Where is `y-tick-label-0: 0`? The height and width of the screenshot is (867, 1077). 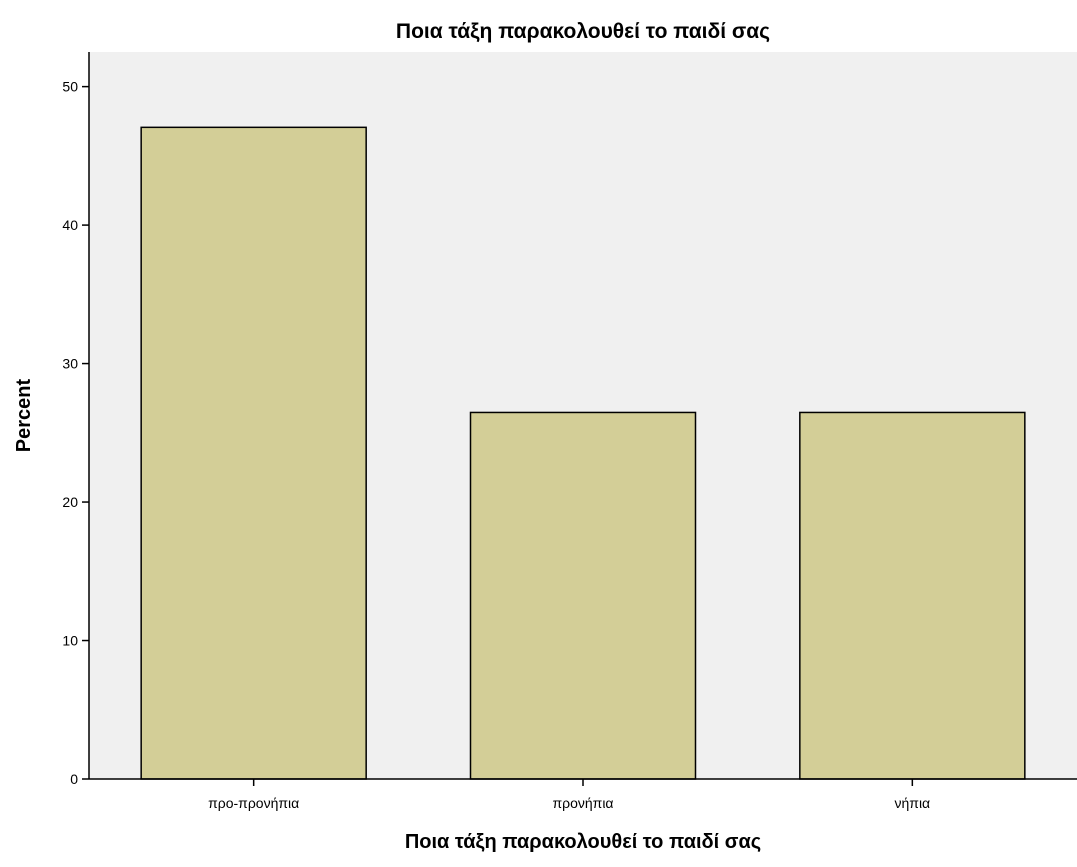
y-tick-label-0: 0 is located at coordinates (74, 779).